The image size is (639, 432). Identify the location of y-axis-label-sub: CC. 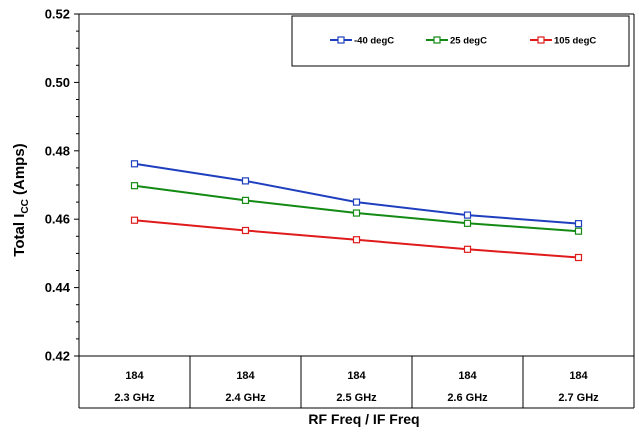
(25, 206).